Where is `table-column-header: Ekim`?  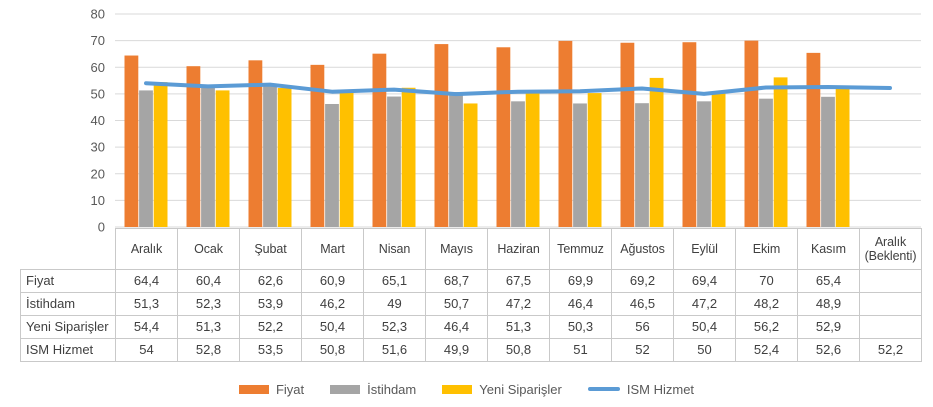
table-column-header: Ekim is located at coordinates (766, 249).